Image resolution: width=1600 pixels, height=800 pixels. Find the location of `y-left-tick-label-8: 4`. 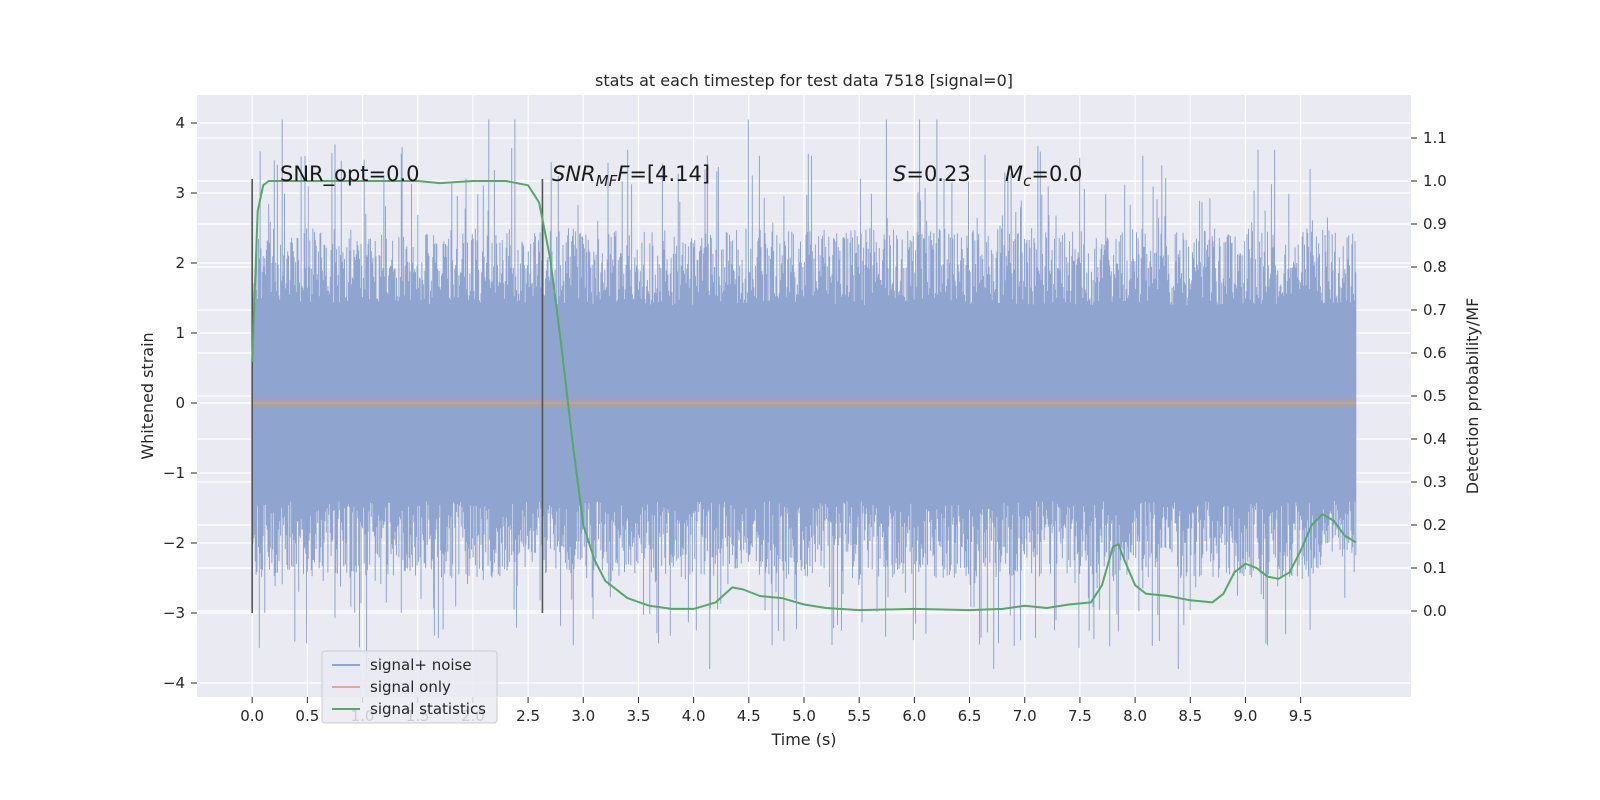

y-left-tick-label-8: 4 is located at coordinates (180, 123).